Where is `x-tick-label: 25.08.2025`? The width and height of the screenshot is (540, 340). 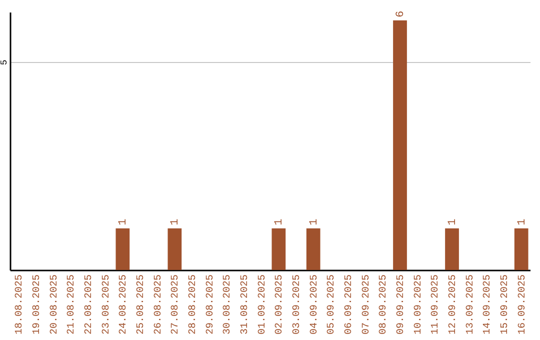 x-tick-label: 25.08.2025 is located at coordinates (141, 304).